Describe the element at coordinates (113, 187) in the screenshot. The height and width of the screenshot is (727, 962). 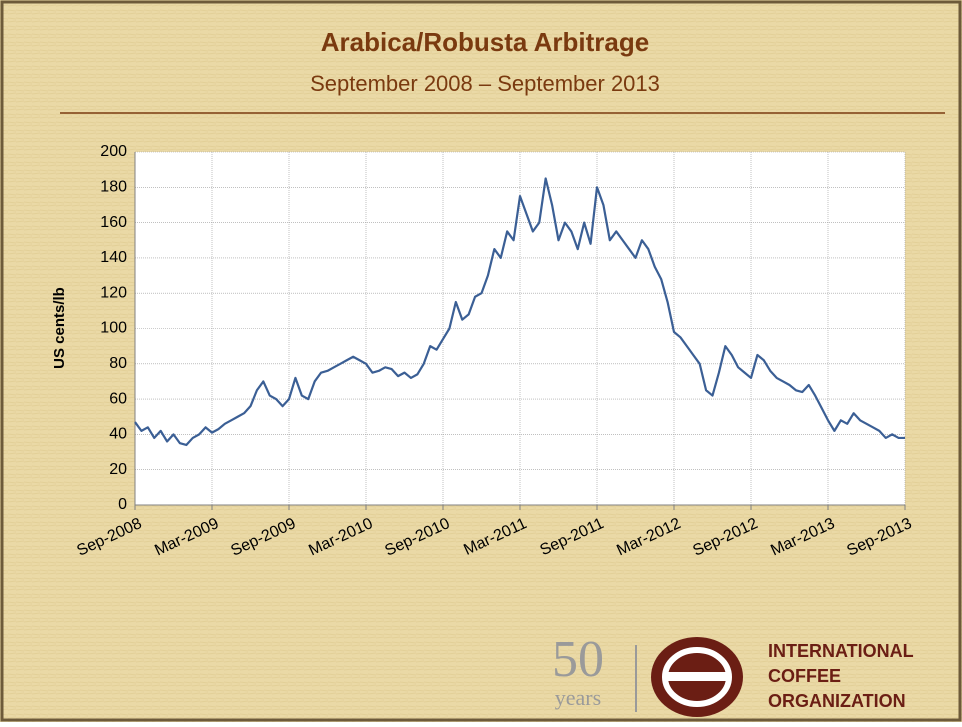
I see `y-tick-label: 180` at that location.